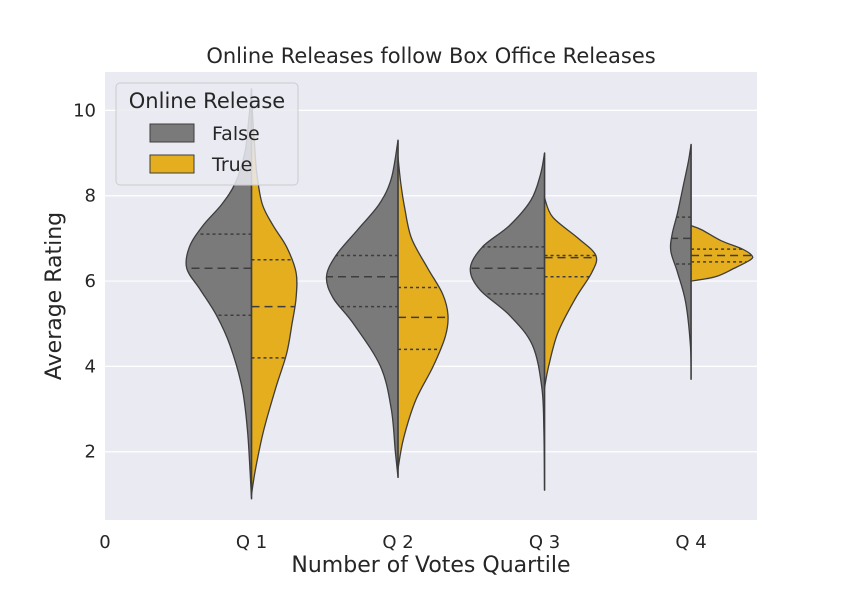 Image resolution: width=842 pixels, height=595 pixels. I want to click on y-tick-2: 2, so click(90, 452).